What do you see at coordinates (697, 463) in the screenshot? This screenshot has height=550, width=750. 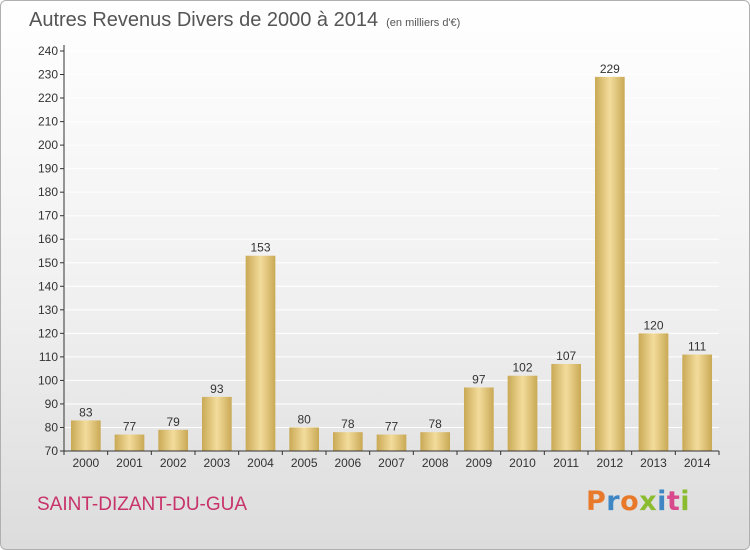 I see `x-tick-label: 2014` at bounding box center [697, 463].